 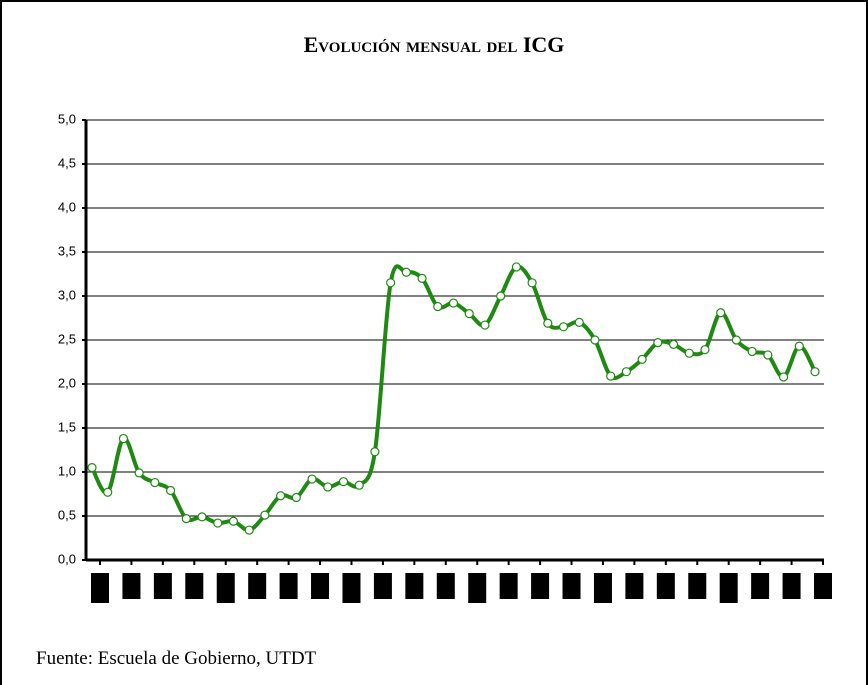 What do you see at coordinates (67, 162) in the screenshot?
I see `y-tick-label: 4,5` at bounding box center [67, 162].